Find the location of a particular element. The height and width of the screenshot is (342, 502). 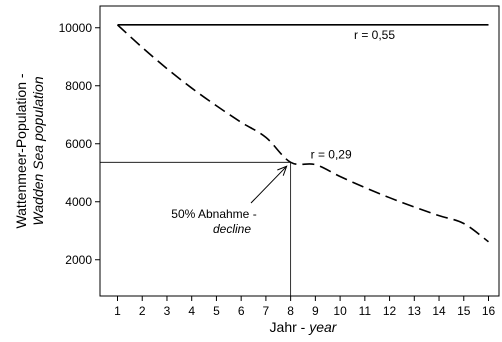

annotation-arrow is located at coordinates (268, 184).